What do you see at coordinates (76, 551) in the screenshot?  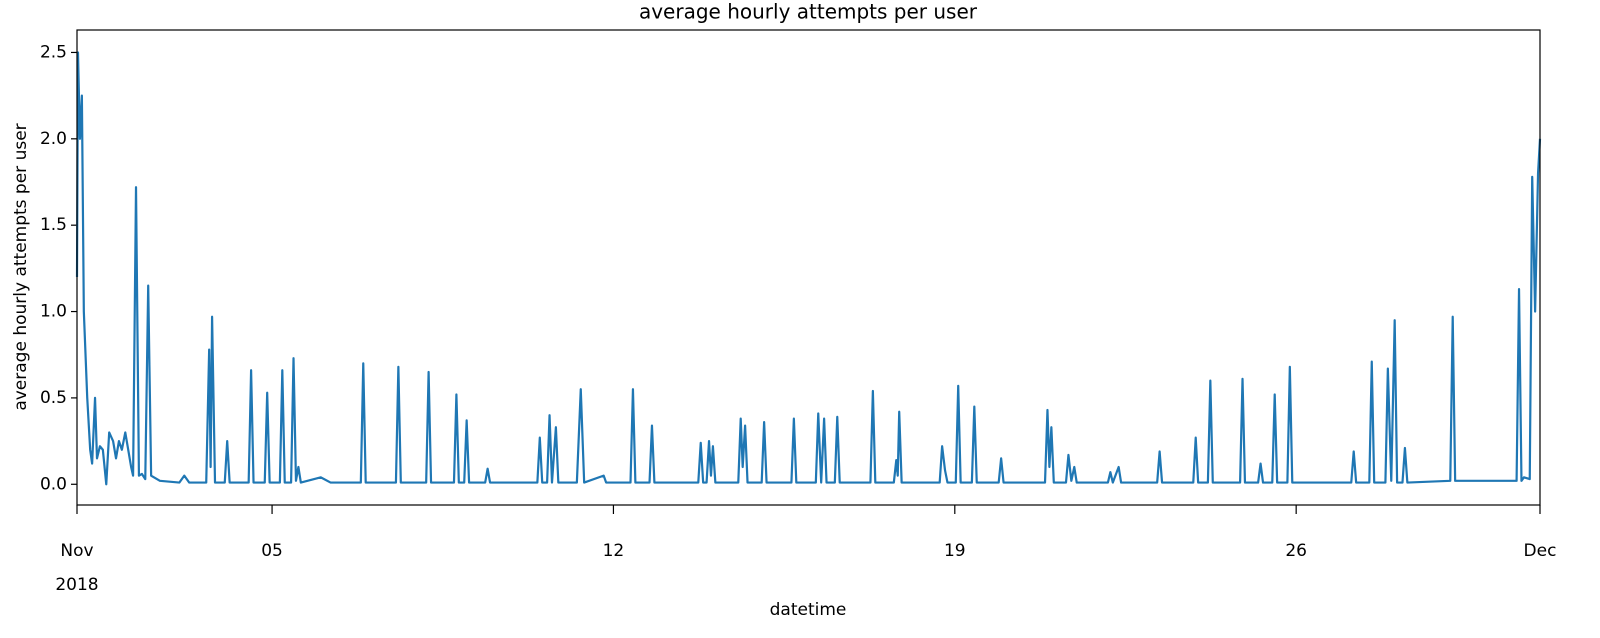 I see `x-tick-label-line: Nov` at bounding box center [76, 551].